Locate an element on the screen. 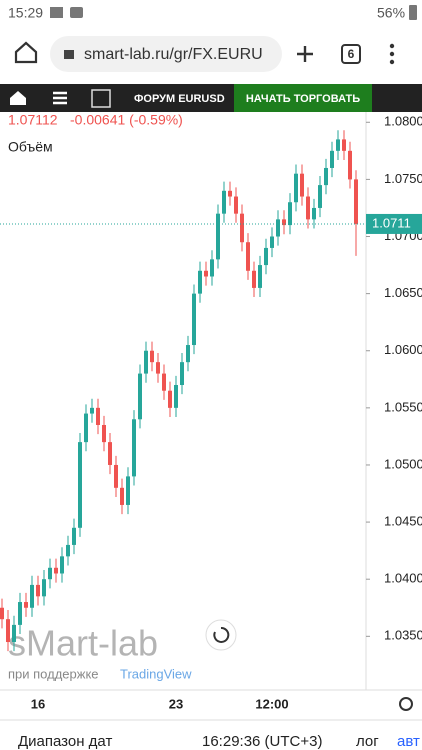  y-tick-label: 1.0800 is located at coordinates (403, 121).